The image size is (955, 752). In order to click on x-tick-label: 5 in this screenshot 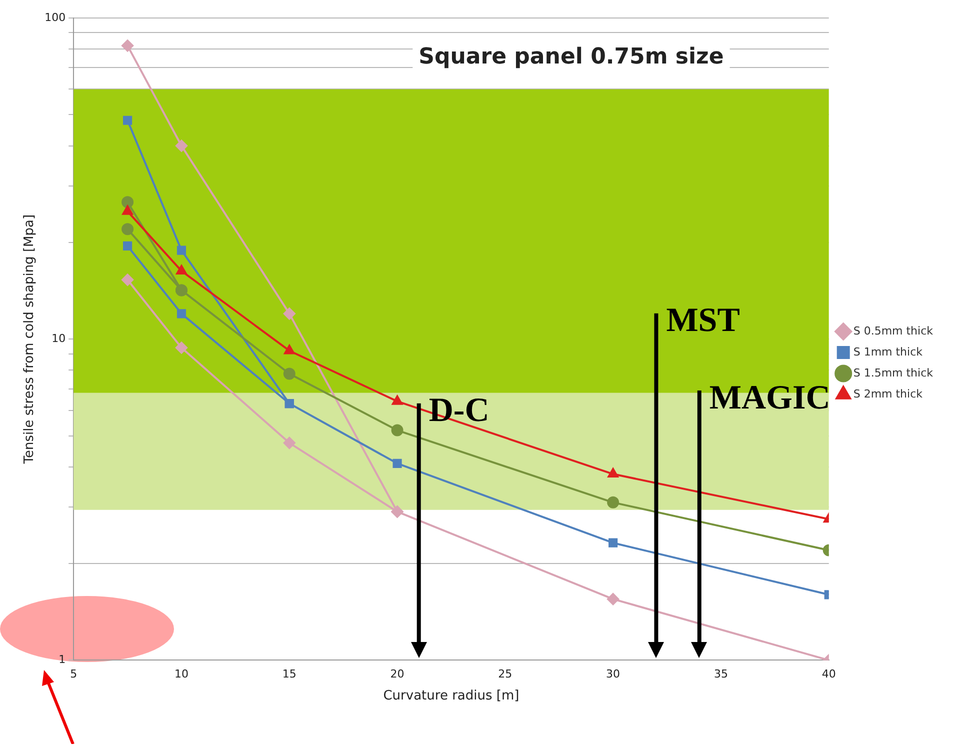, I will do `click(74, 674)`.